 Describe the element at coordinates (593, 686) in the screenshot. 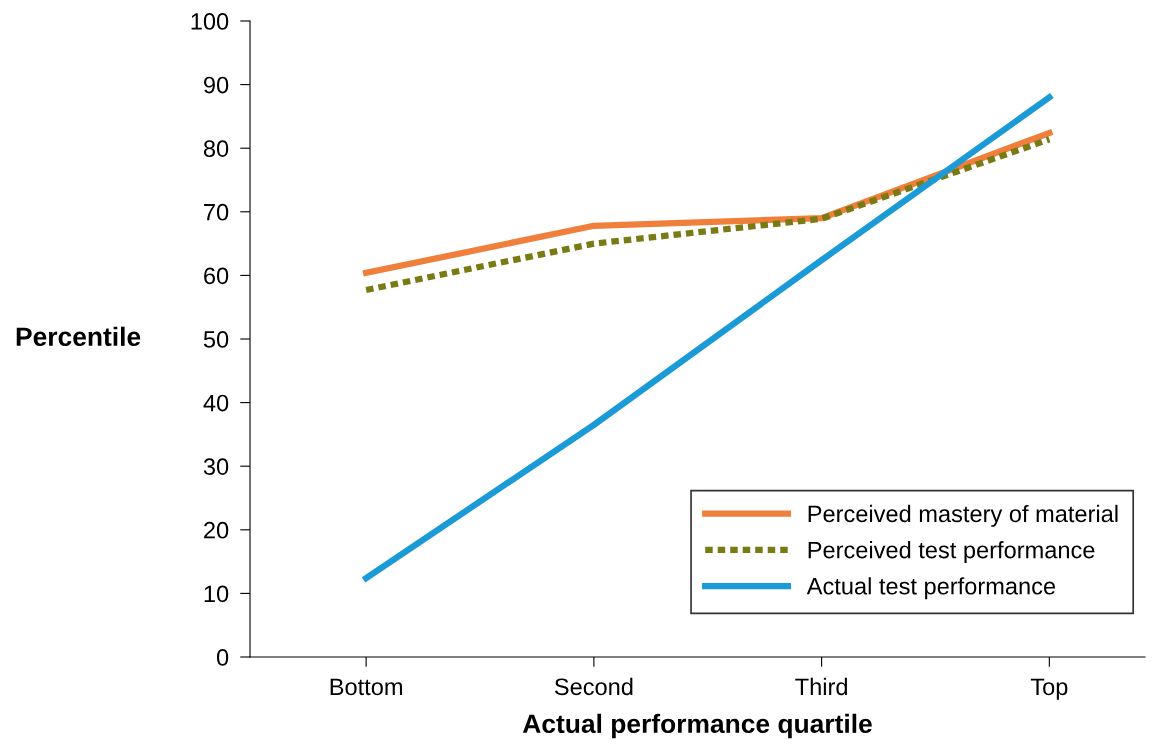

I see `x-tick-label: Second` at that location.